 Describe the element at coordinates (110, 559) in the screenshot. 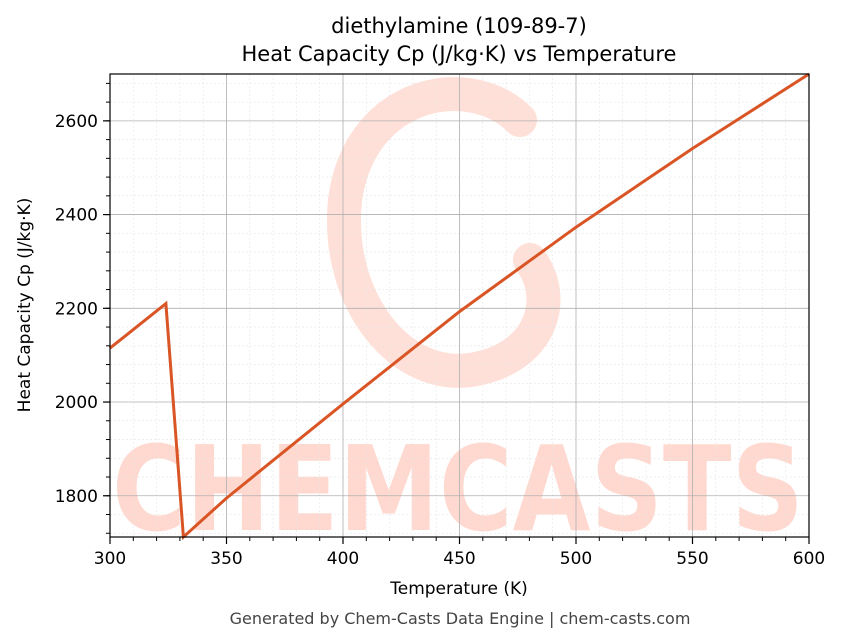

I see `x-tick-label: 300` at that location.